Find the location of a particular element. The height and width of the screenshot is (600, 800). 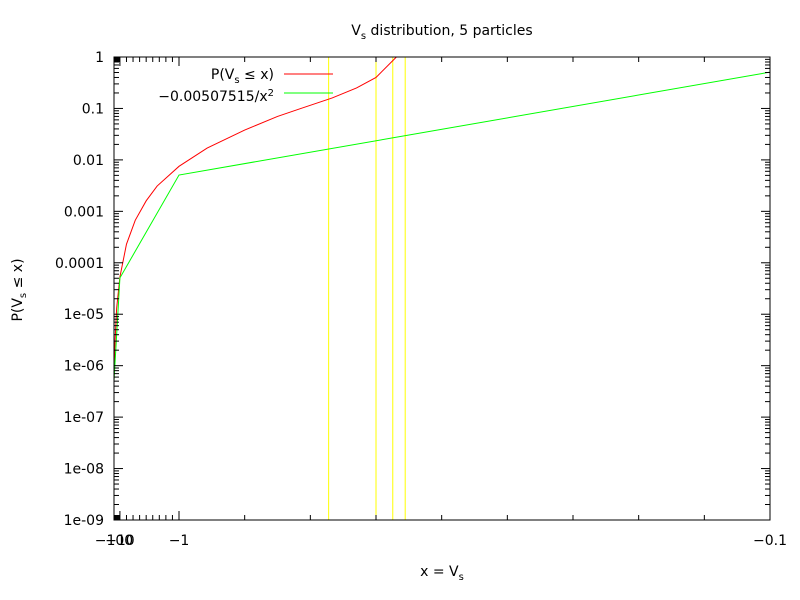

y-tick-label: 0.1 is located at coordinates (93, 109).